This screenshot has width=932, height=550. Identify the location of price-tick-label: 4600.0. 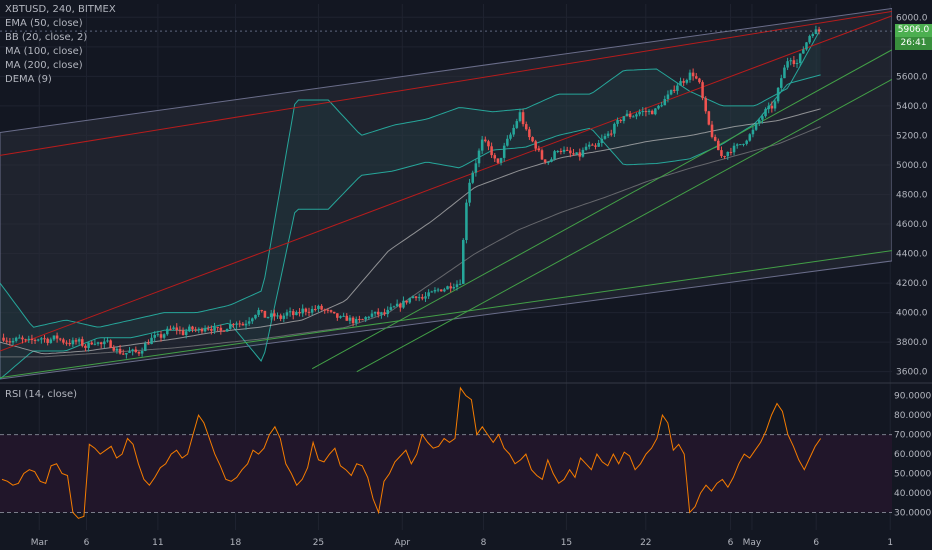
(912, 225).